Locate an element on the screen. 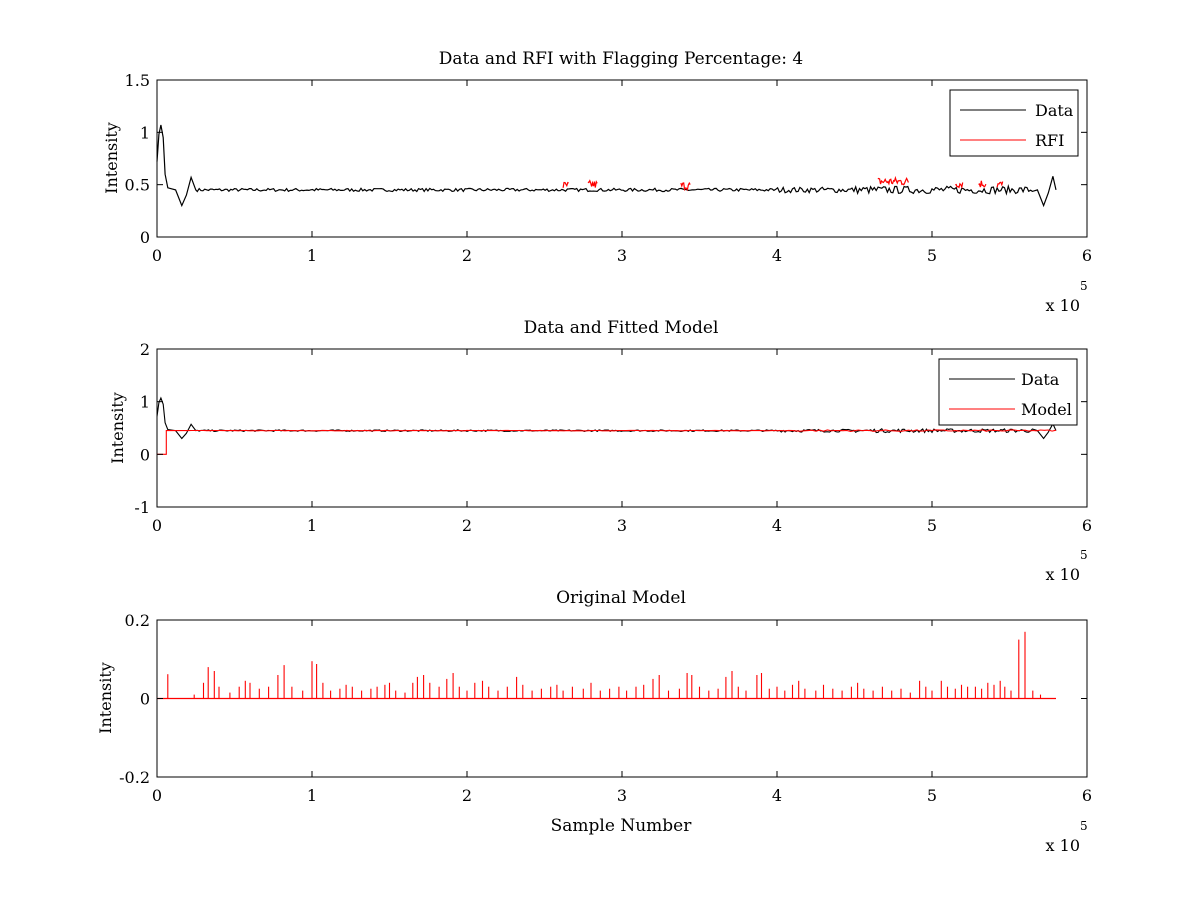  y-tick-label: 1.5 is located at coordinates (137, 80).